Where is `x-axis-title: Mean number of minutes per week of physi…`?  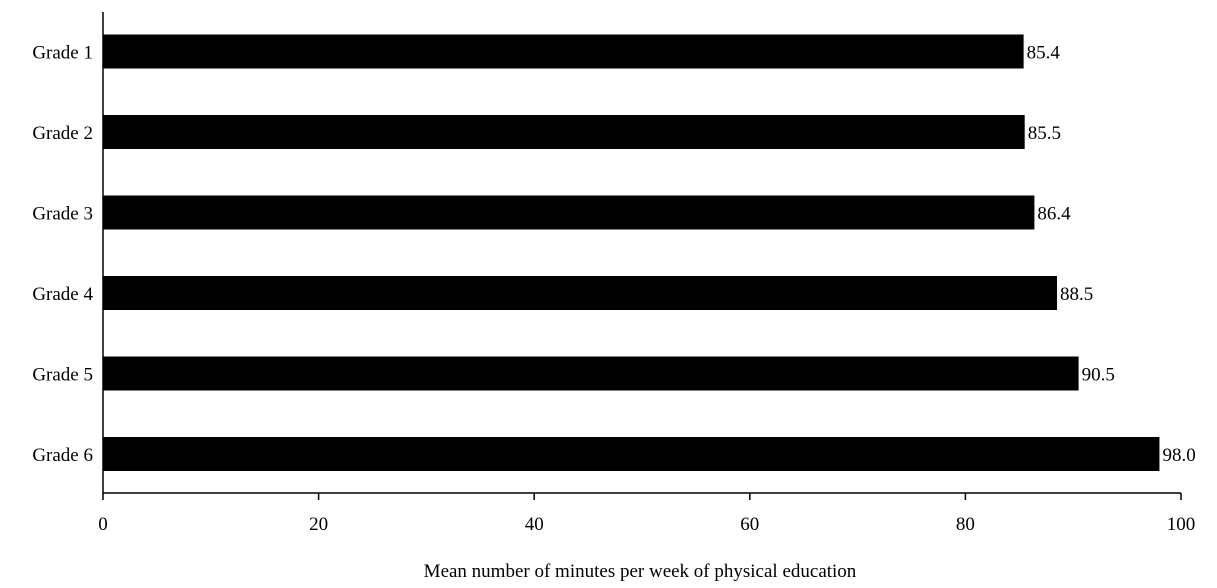
x-axis-title: Mean number of minutes per week of physi… is located at coordinates (640, 571).